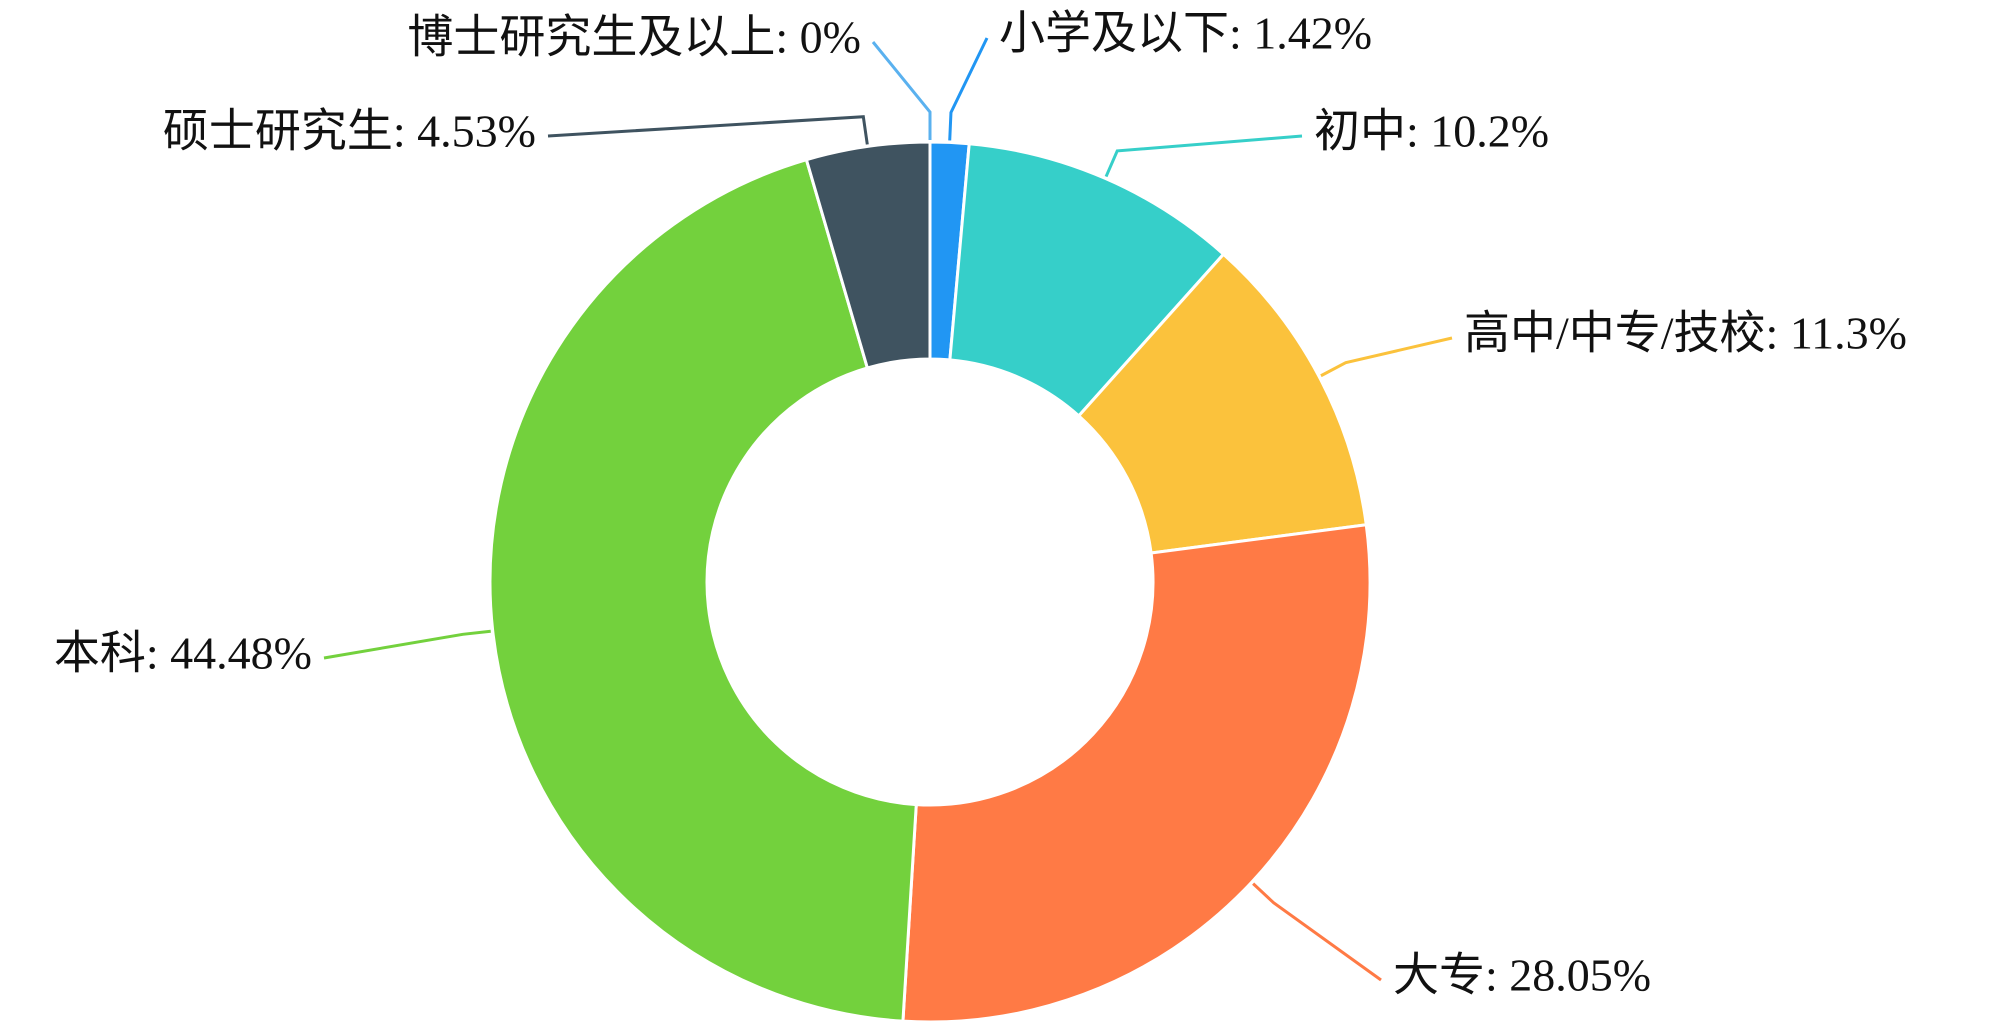 Image resolution: width=2000 pixels, height=1036 pixels. Describe the element at coordinates (1185, 33) in the screenshot. I see `slice-label: 小学及以下: 1.42%` at that location.